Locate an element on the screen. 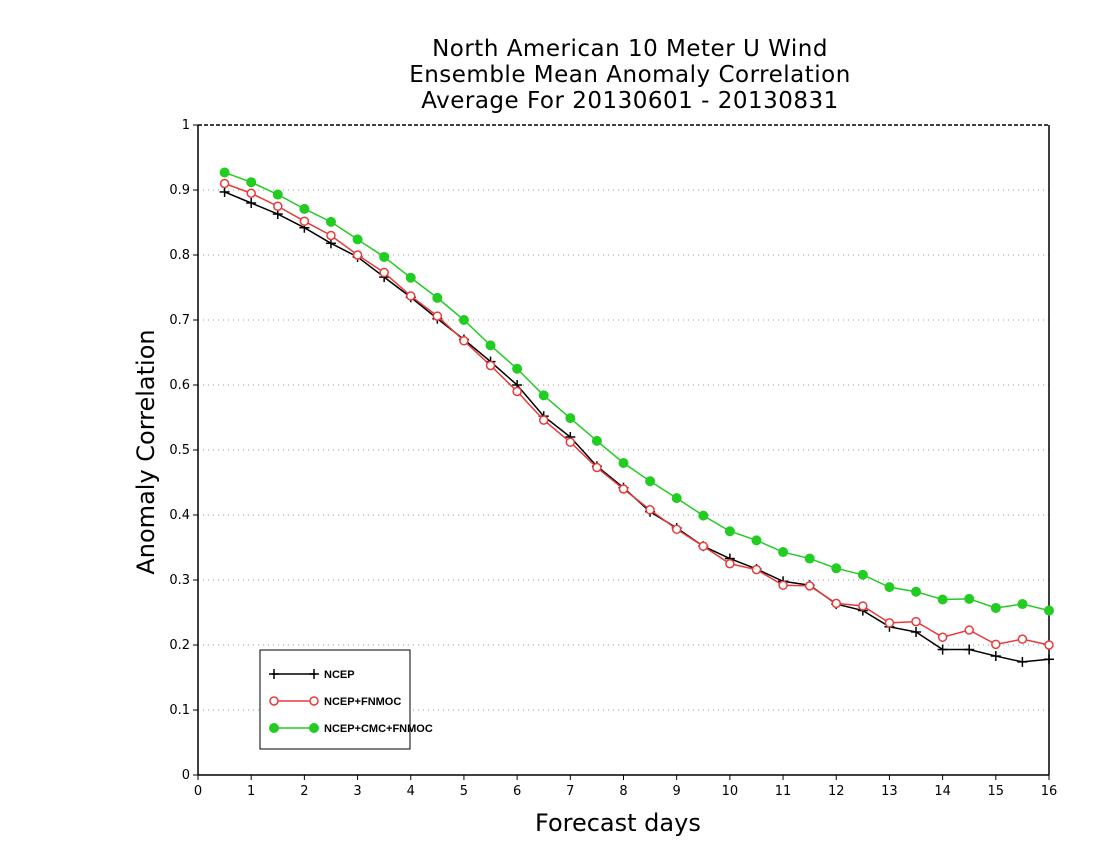 The height and width of the screenshot is (850, 1100). x-tick-label: 0 is located at coordinates (198, 791).